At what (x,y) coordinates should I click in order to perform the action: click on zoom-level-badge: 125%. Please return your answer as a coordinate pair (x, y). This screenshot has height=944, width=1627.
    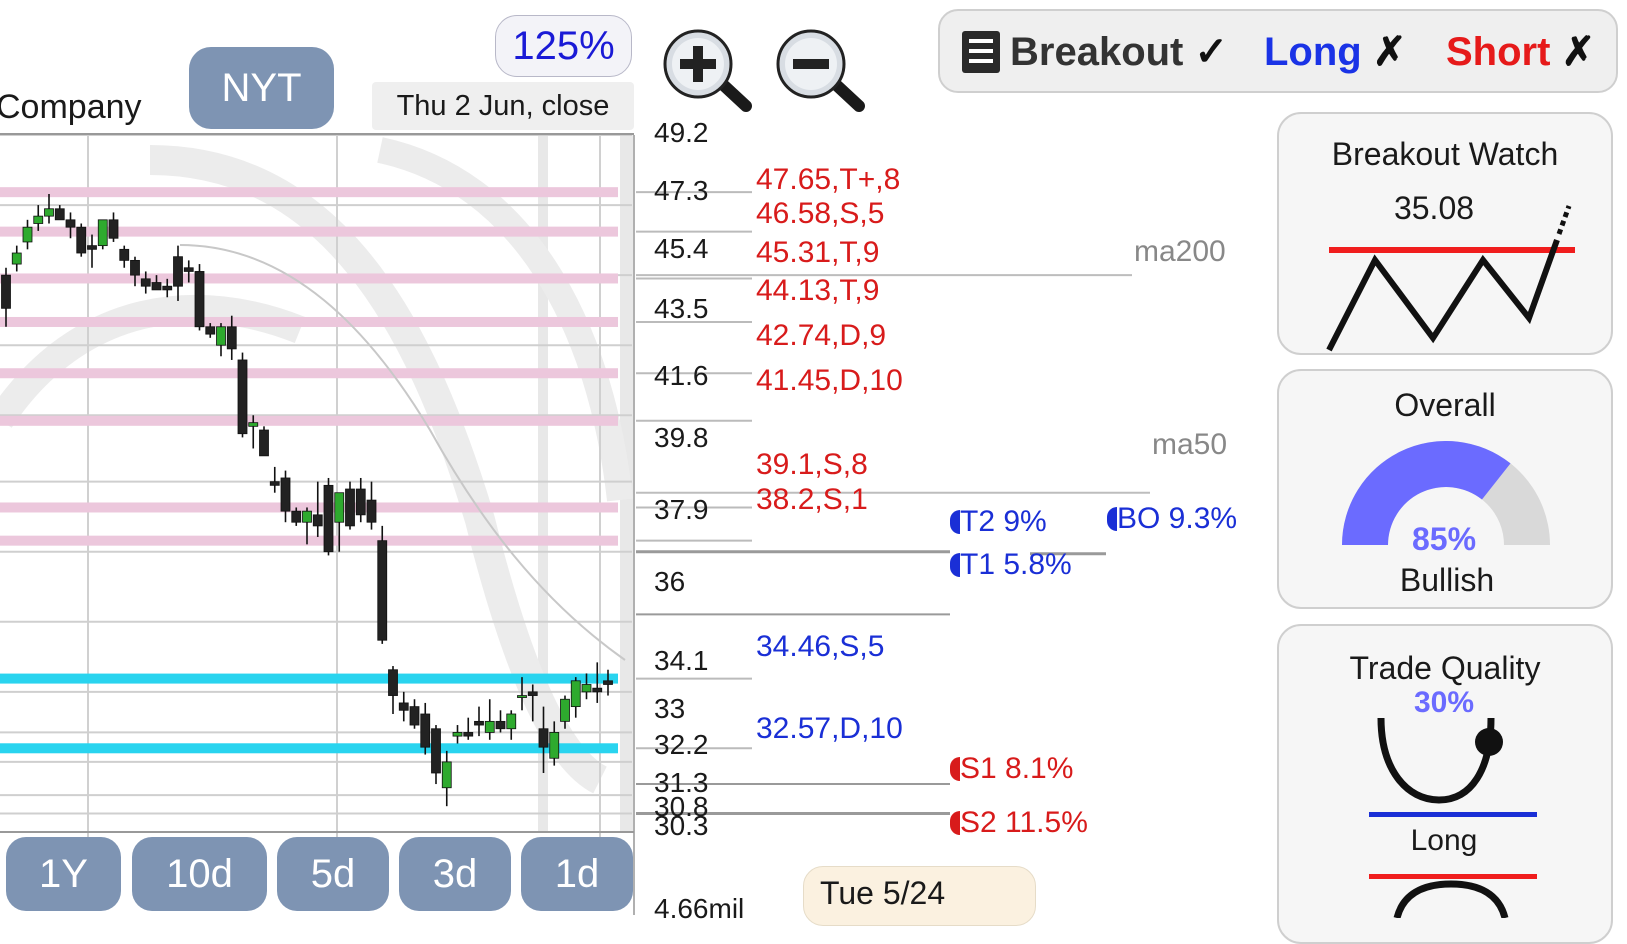
    Looking at the image, I should click on (563, 46).